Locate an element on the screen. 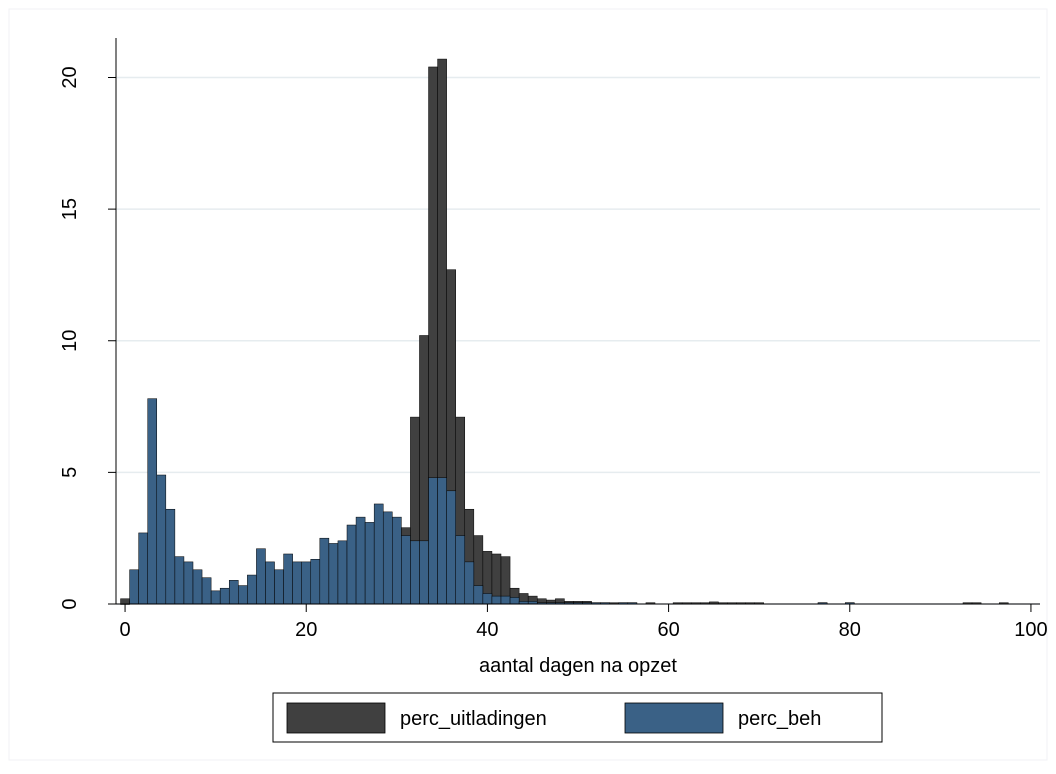 The image size is (1056, 774). x-tick-label: 80 is located at coordinates (850, 630).